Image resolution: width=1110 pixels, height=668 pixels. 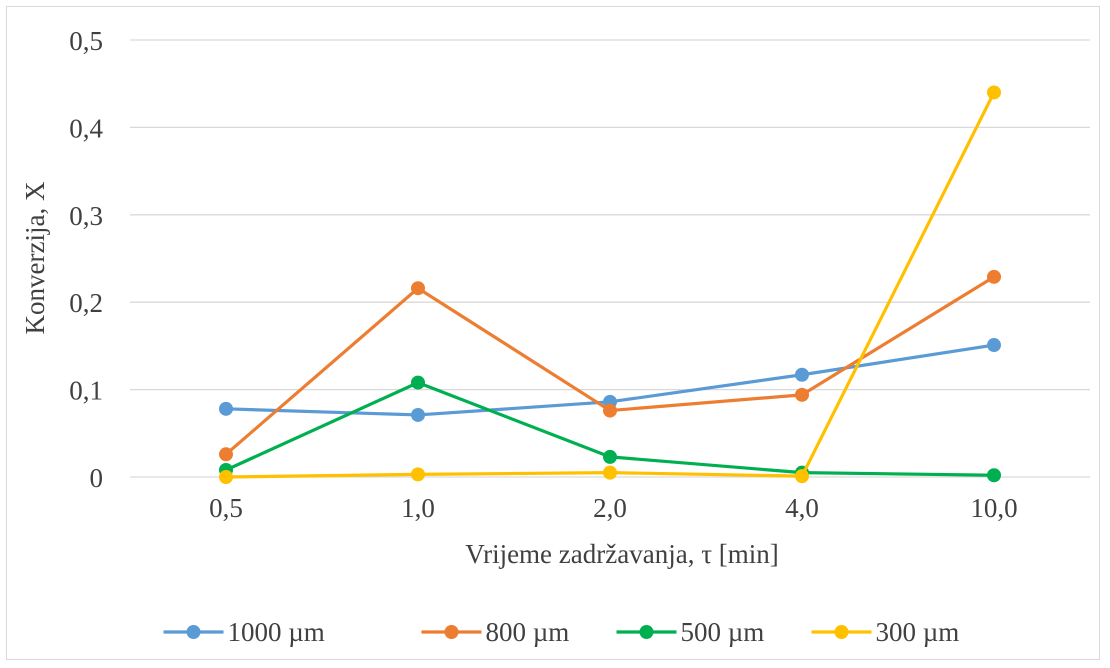 I want to click on x-tick-label: 4,0, so click(x=802, y=508).